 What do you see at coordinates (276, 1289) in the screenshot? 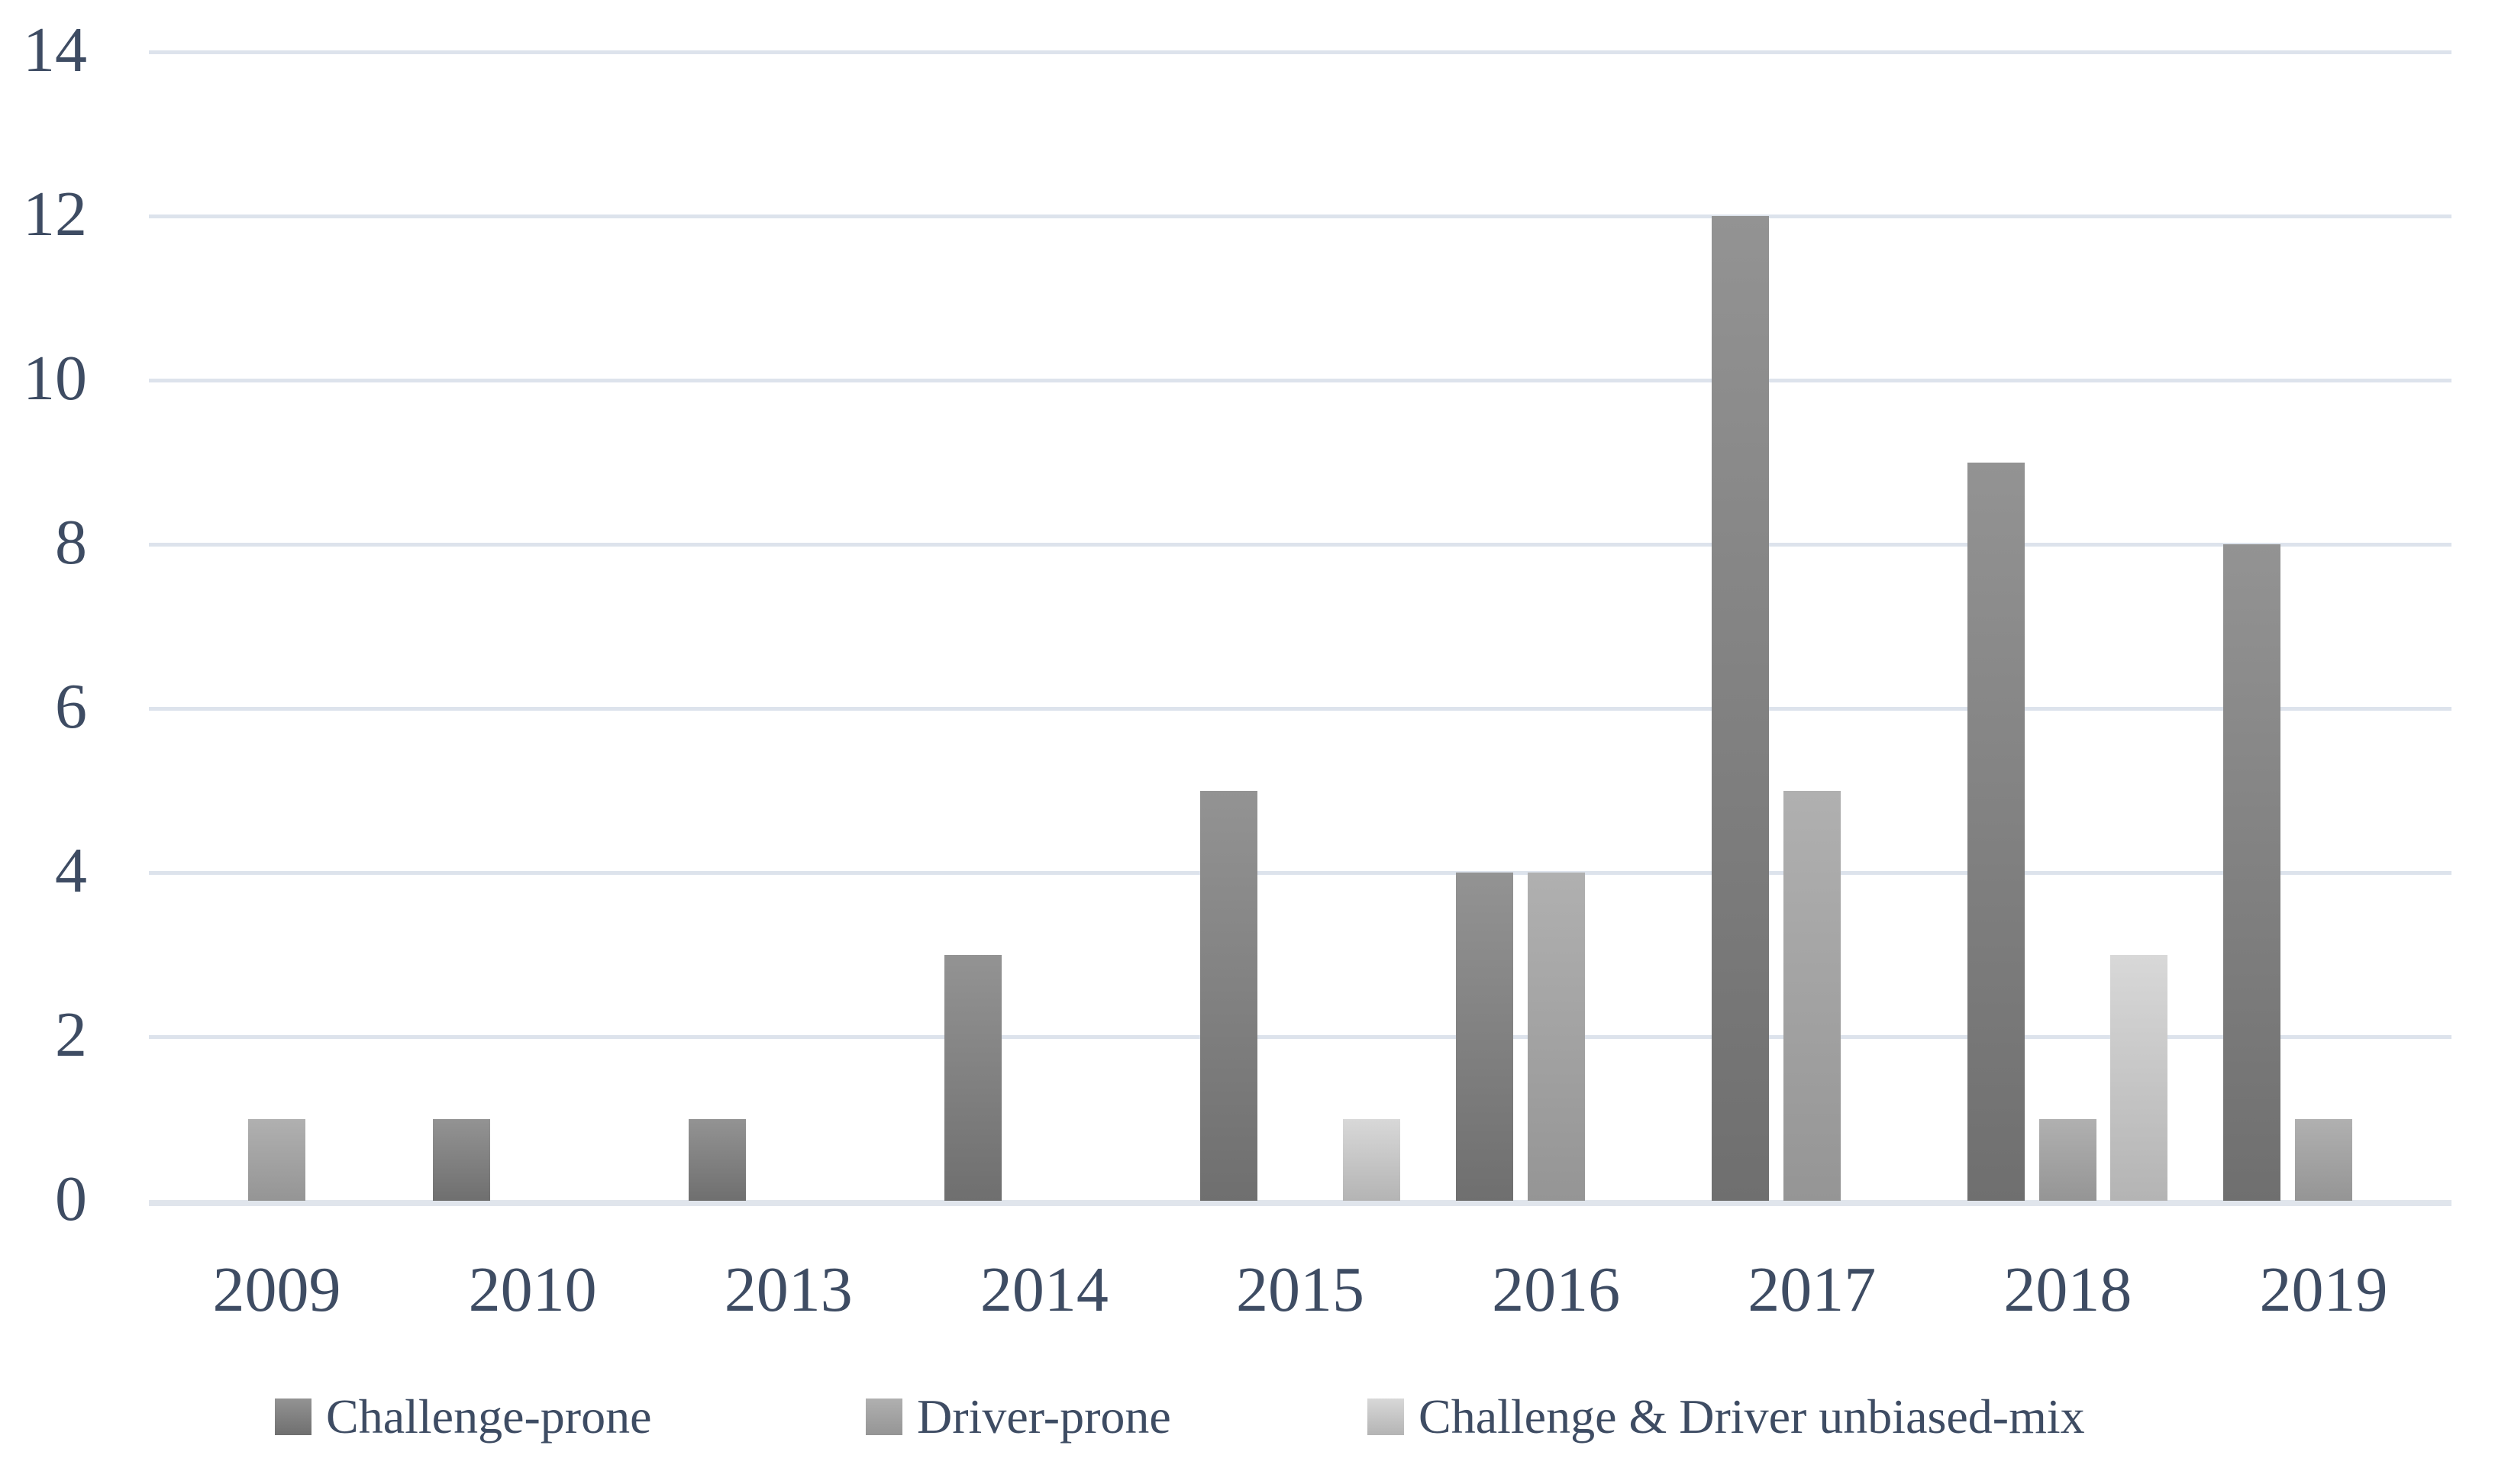
I see `x-tick-label: 2009` at bounding box center [276, 1289].